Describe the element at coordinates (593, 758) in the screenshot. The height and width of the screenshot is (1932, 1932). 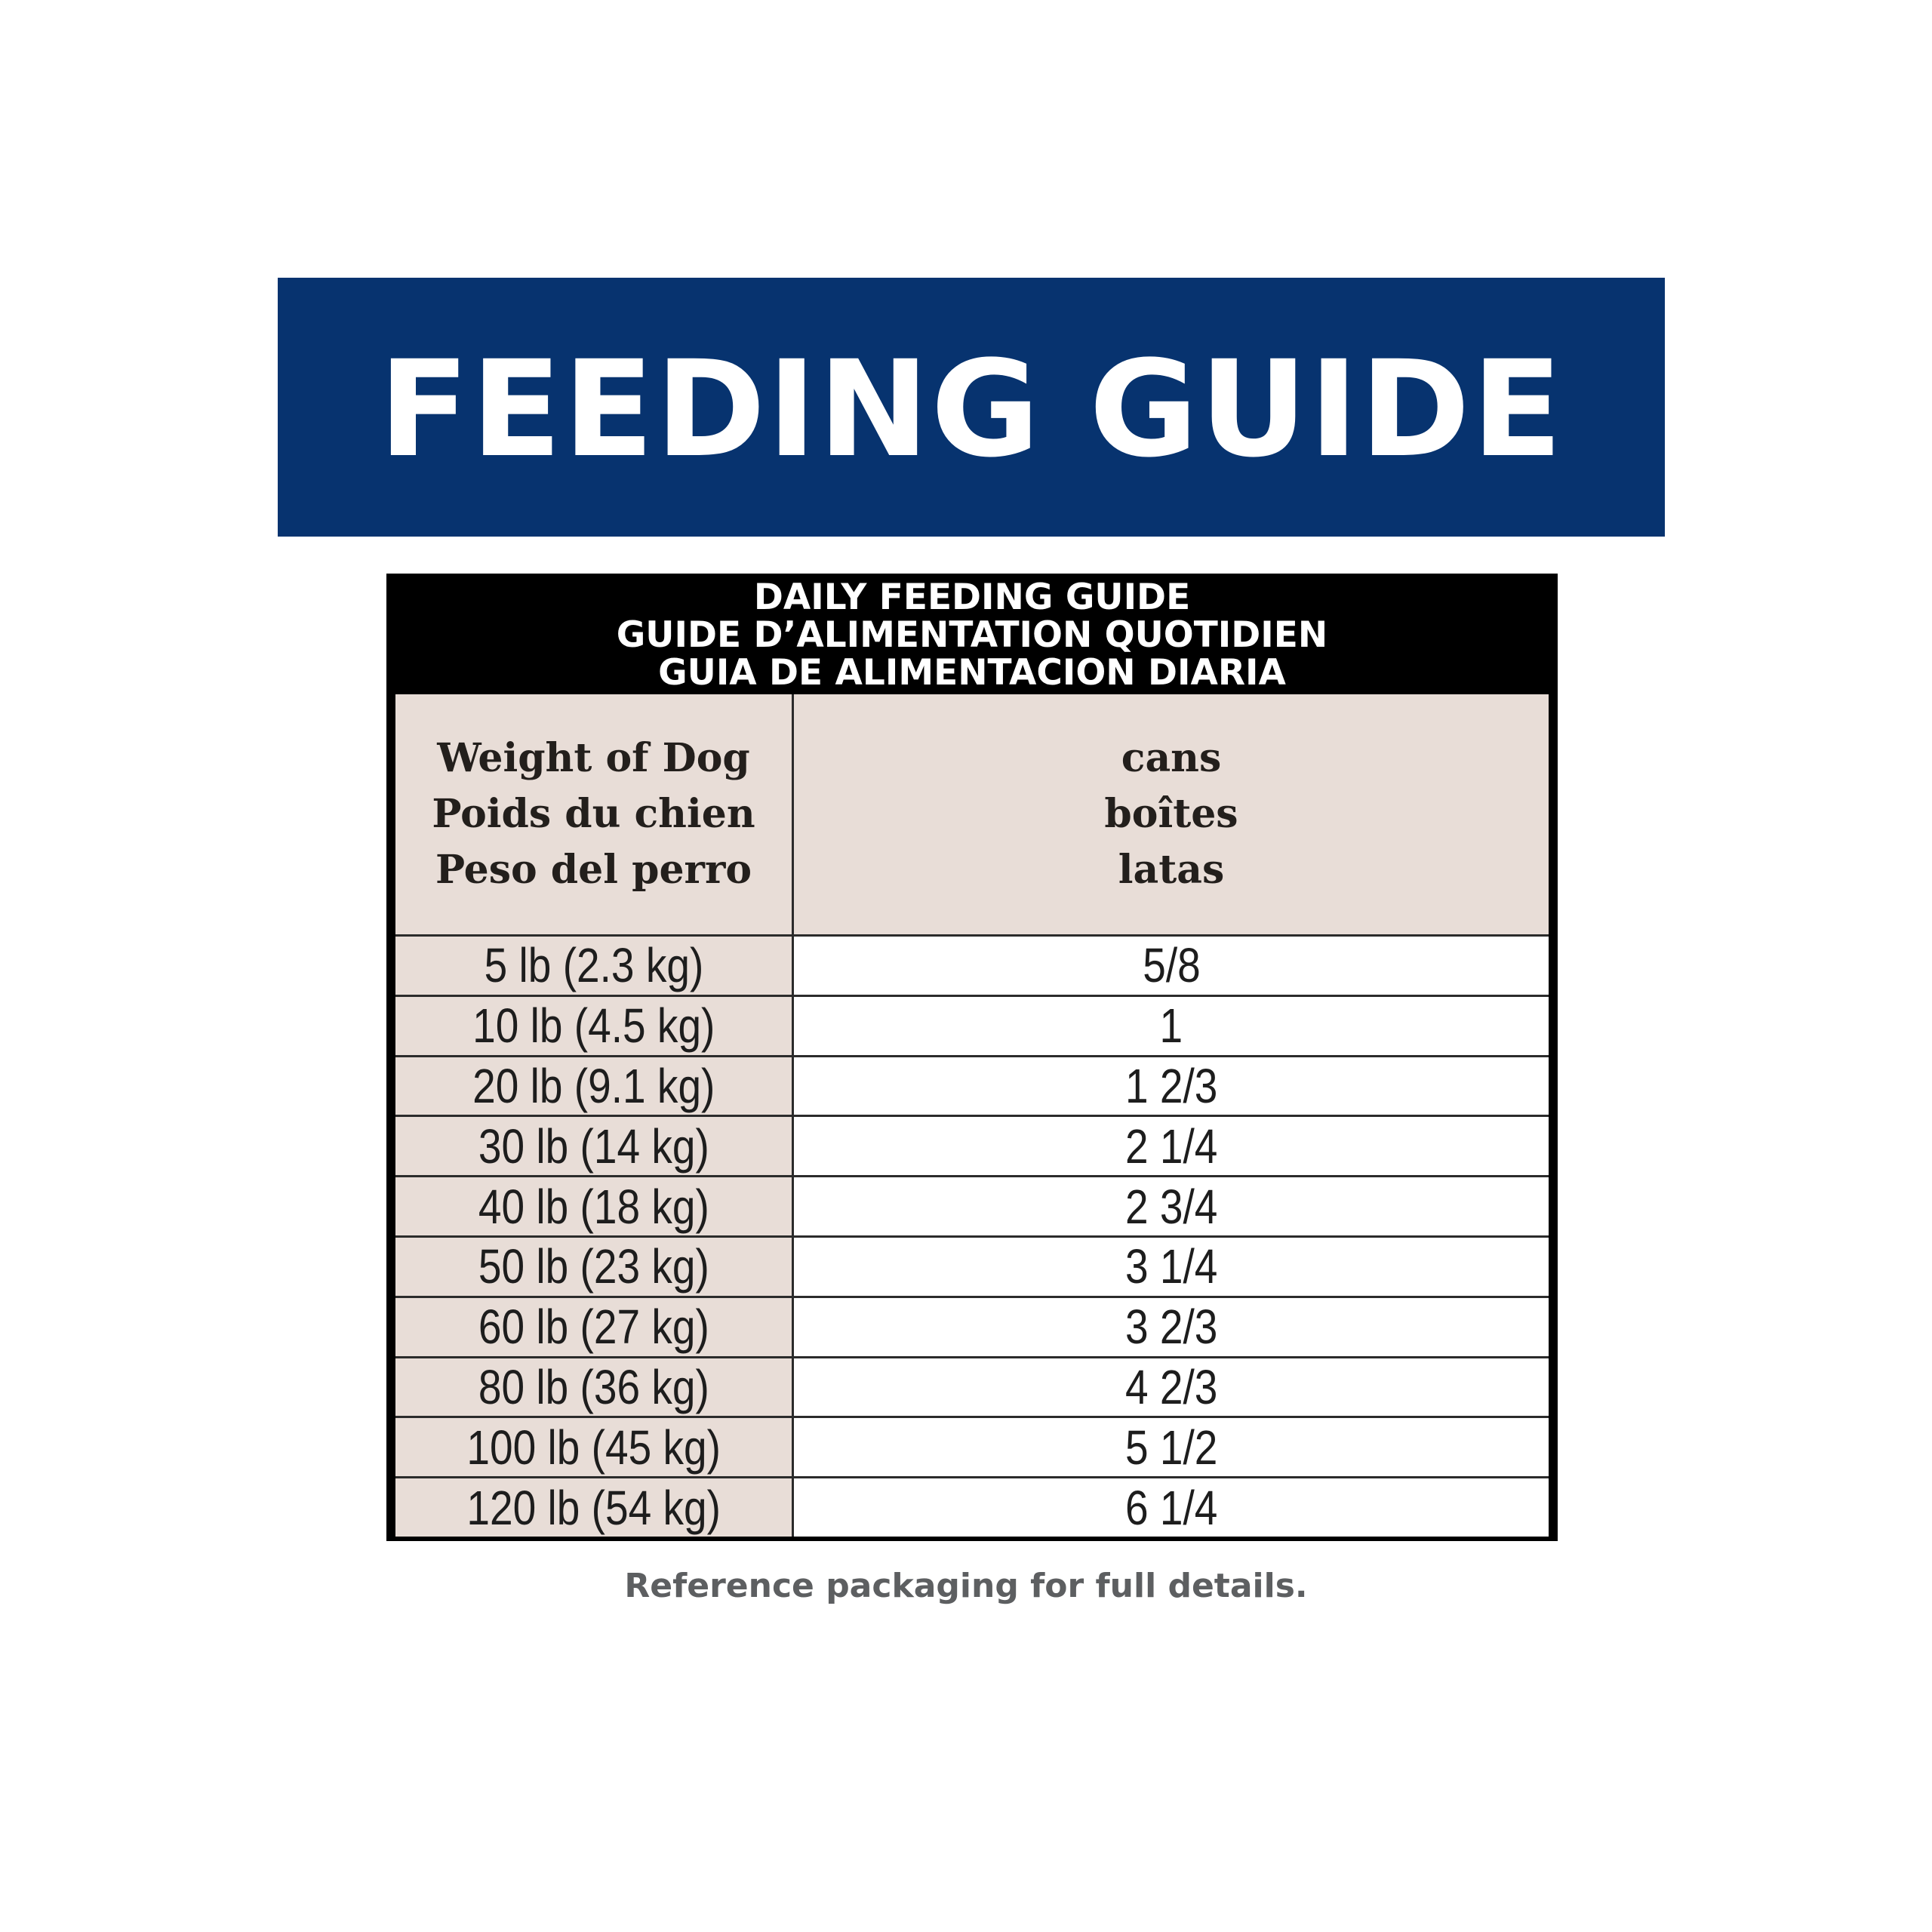
I see `weight-header-english: Weight of Dog` at that location.